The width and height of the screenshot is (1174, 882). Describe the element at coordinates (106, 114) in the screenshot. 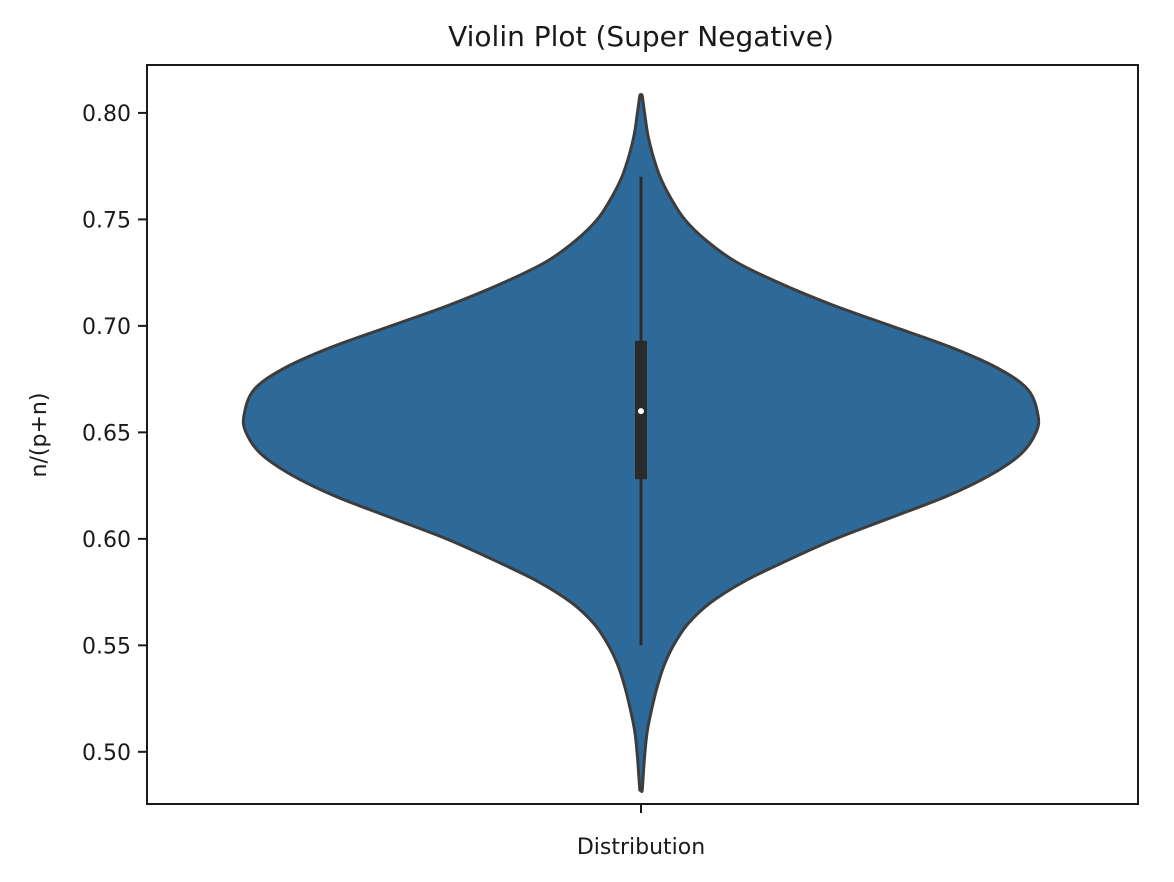

I see `y-tick-label: 0.80` at that location.